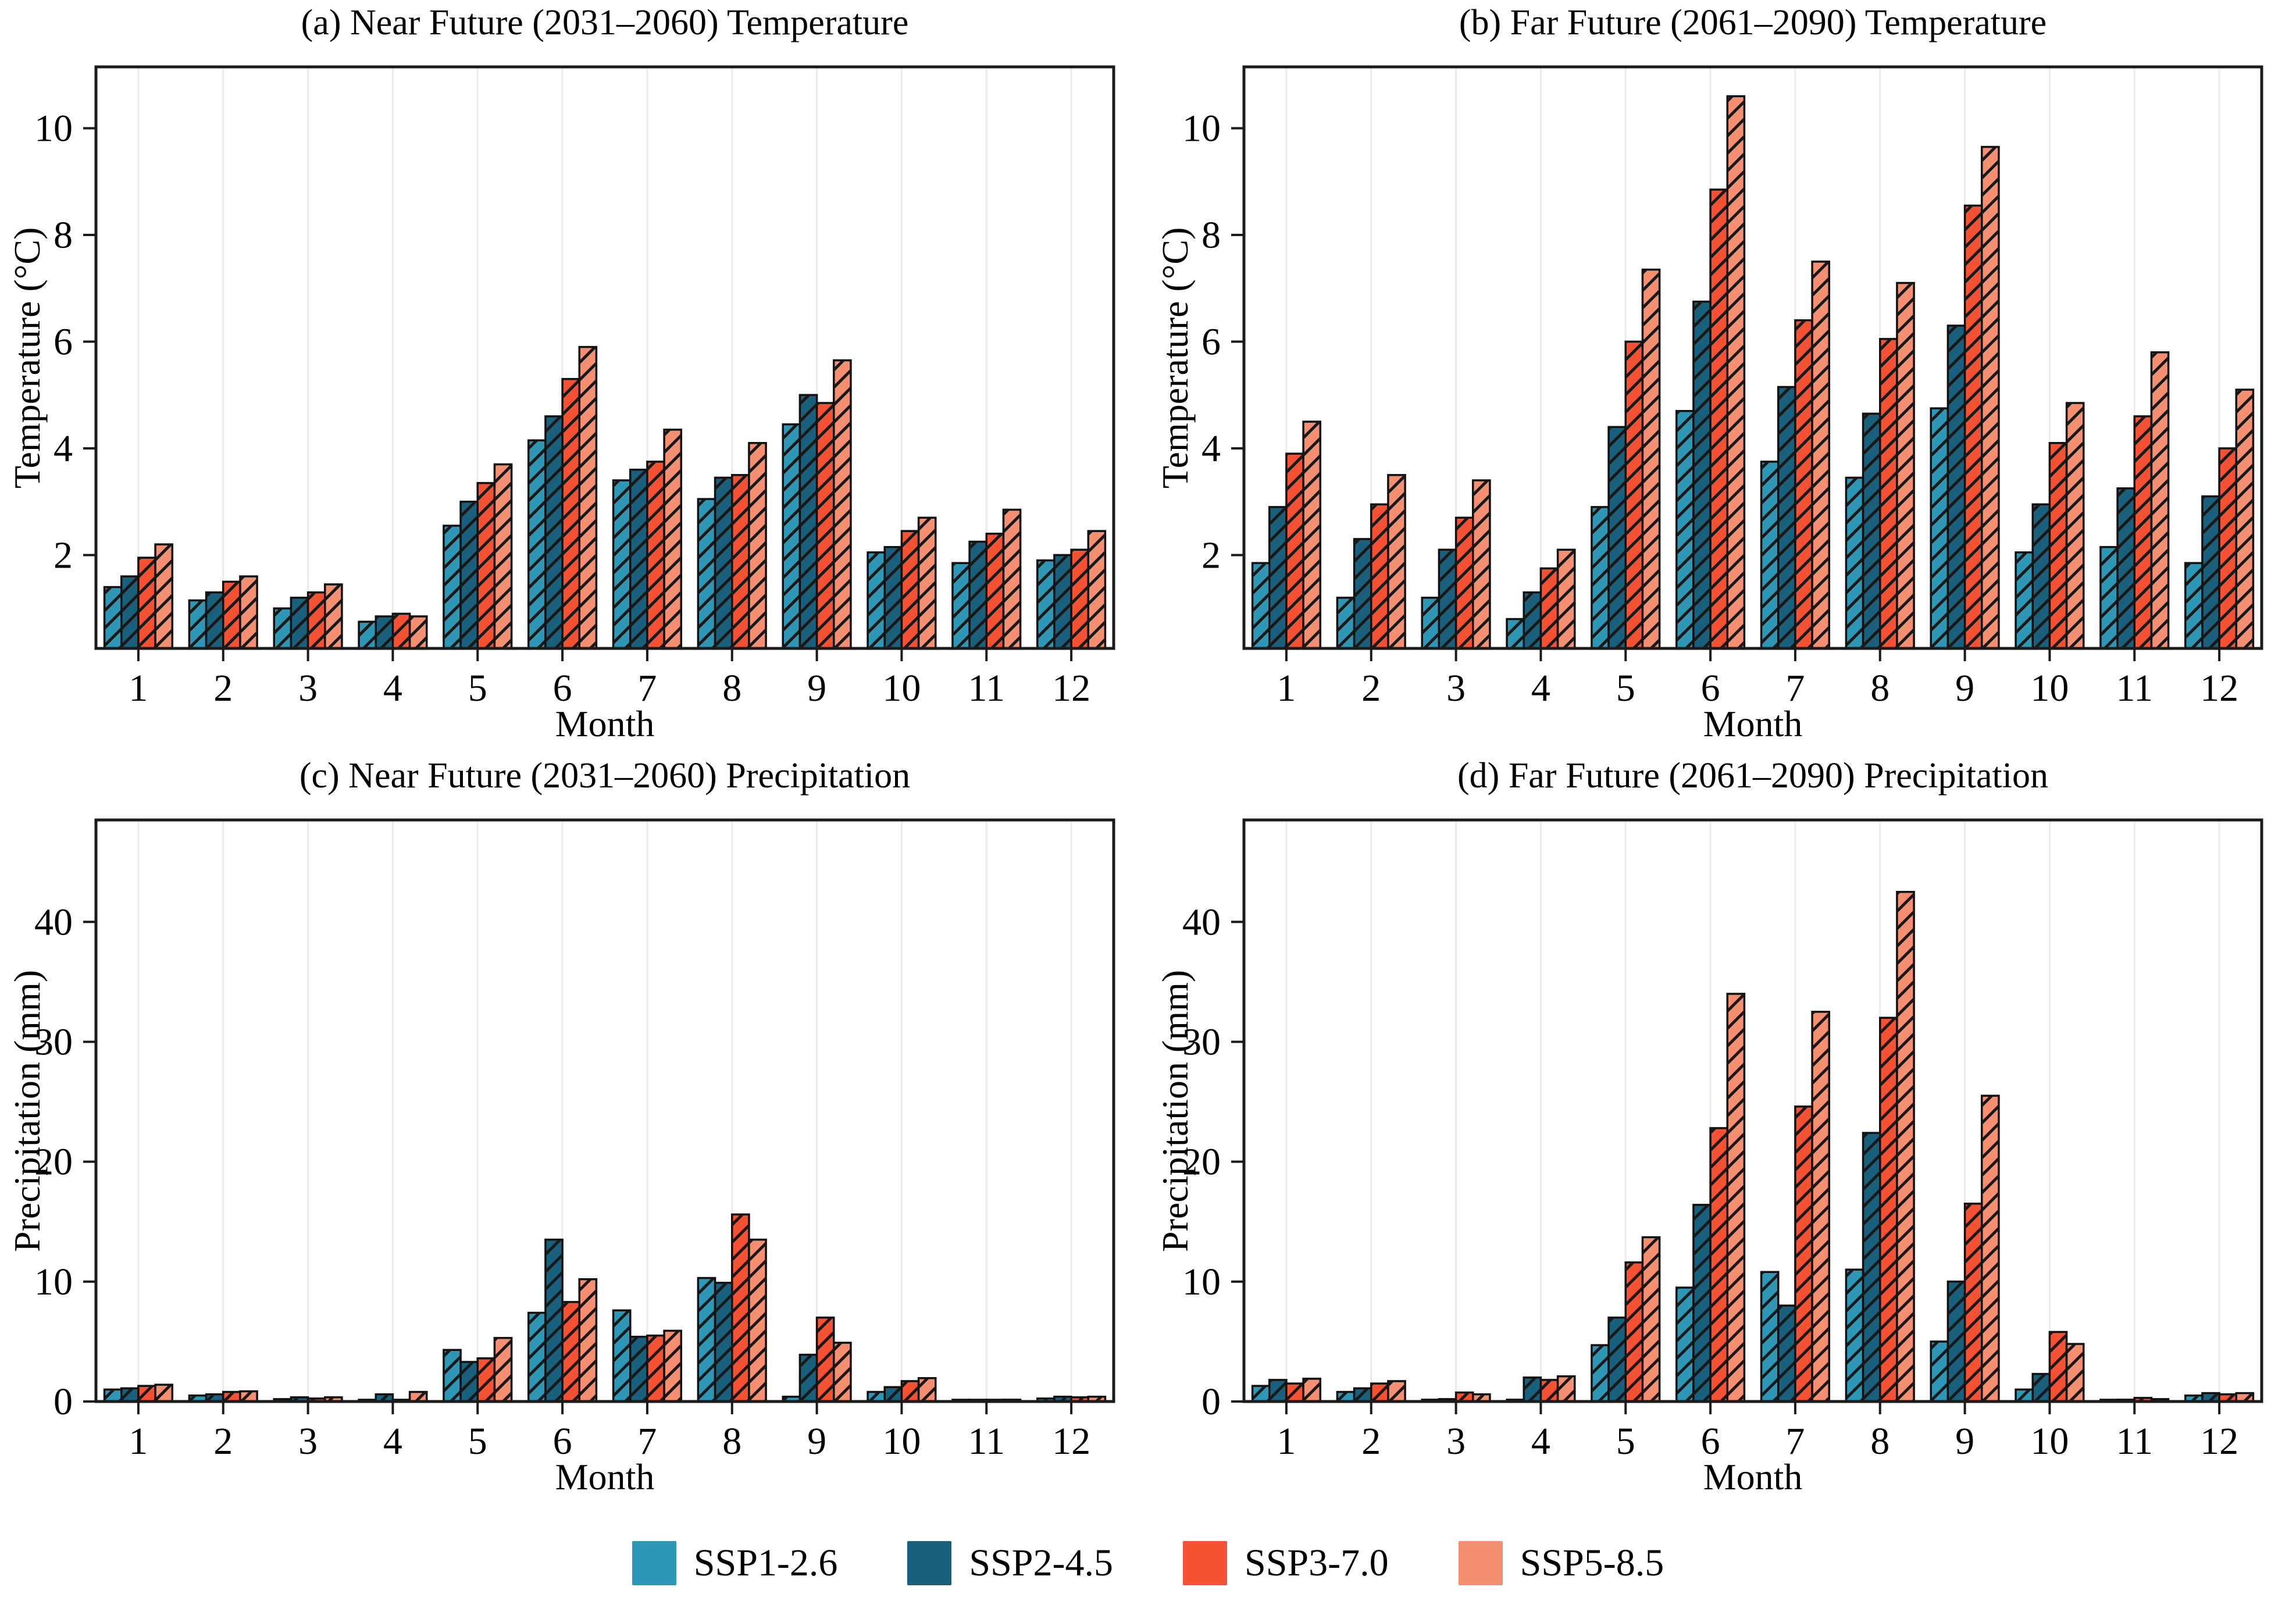 The image size is (2296, 1619). I want to click on y-tick-label: 6, so click(63, 341).